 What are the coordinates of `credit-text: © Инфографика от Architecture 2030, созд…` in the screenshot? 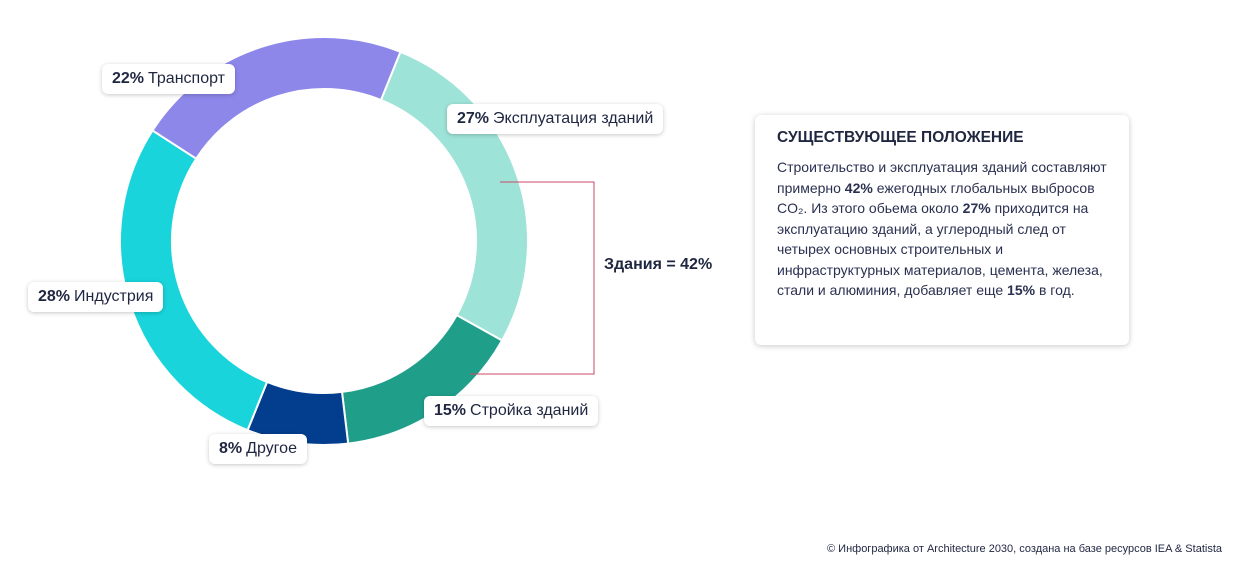 It's located at (1024, 549).